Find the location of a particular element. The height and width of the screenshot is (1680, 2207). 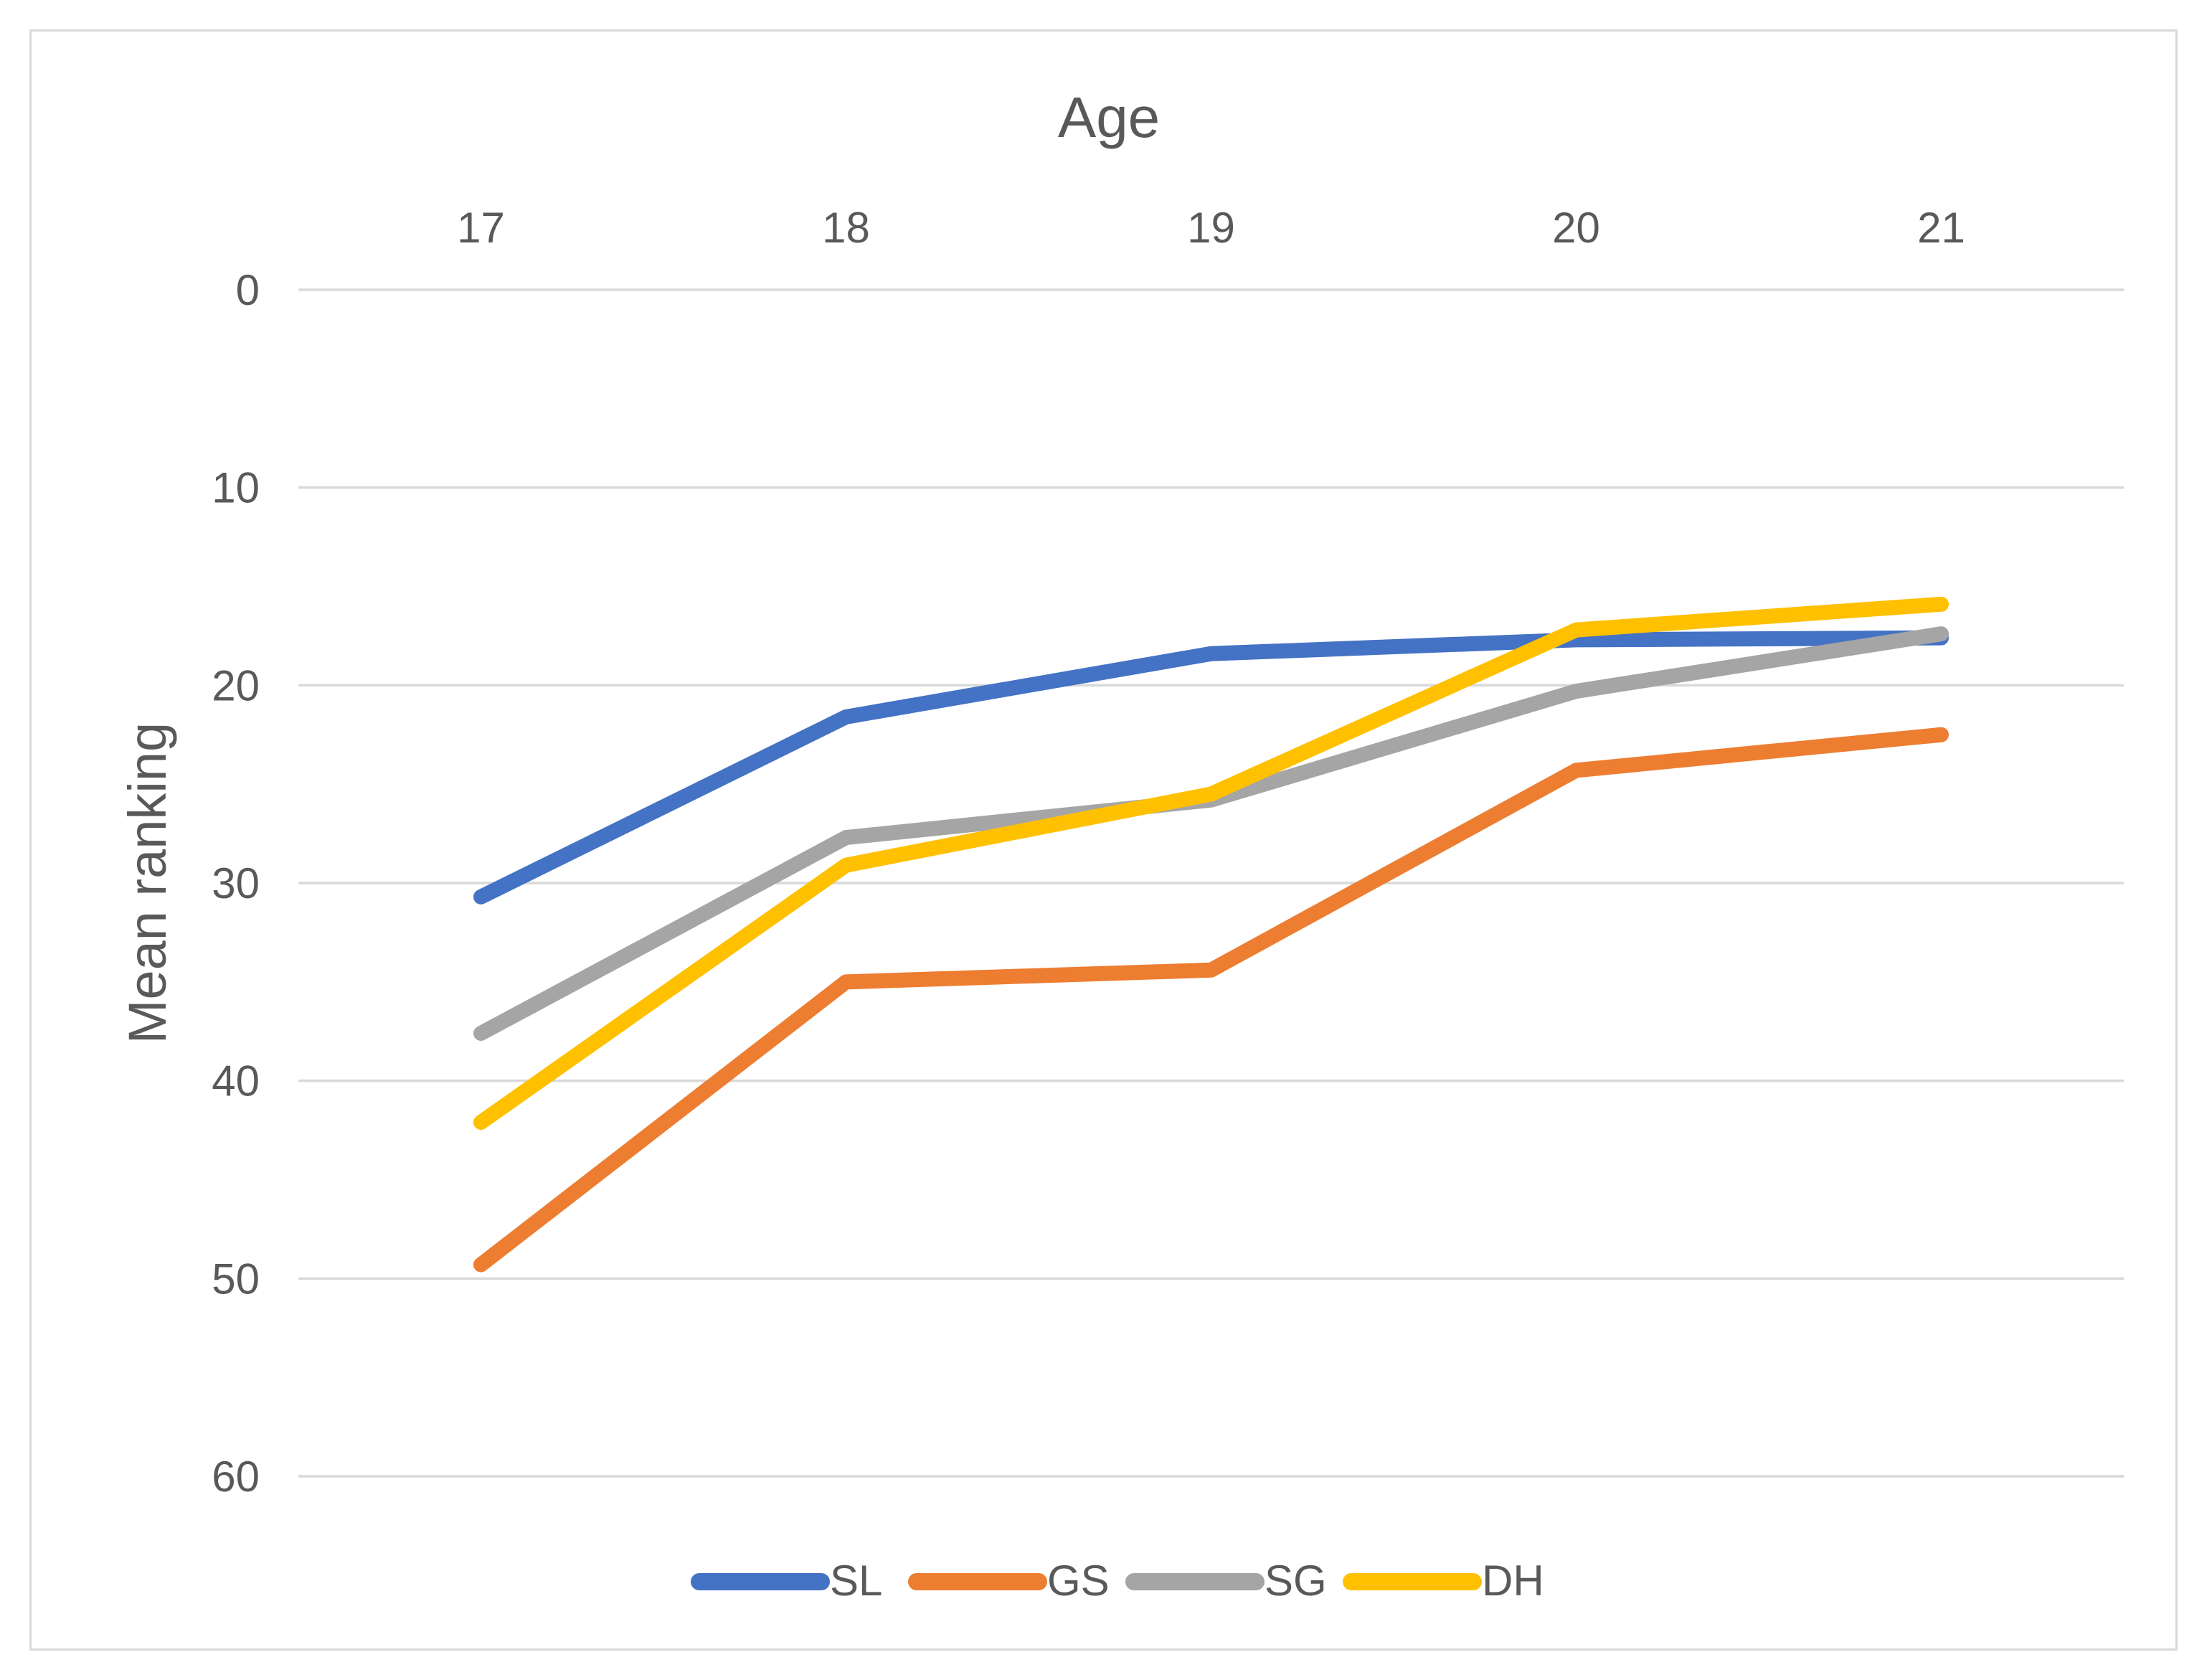

x-tick-label-21: 21 is located at coordinates (1941, 228).